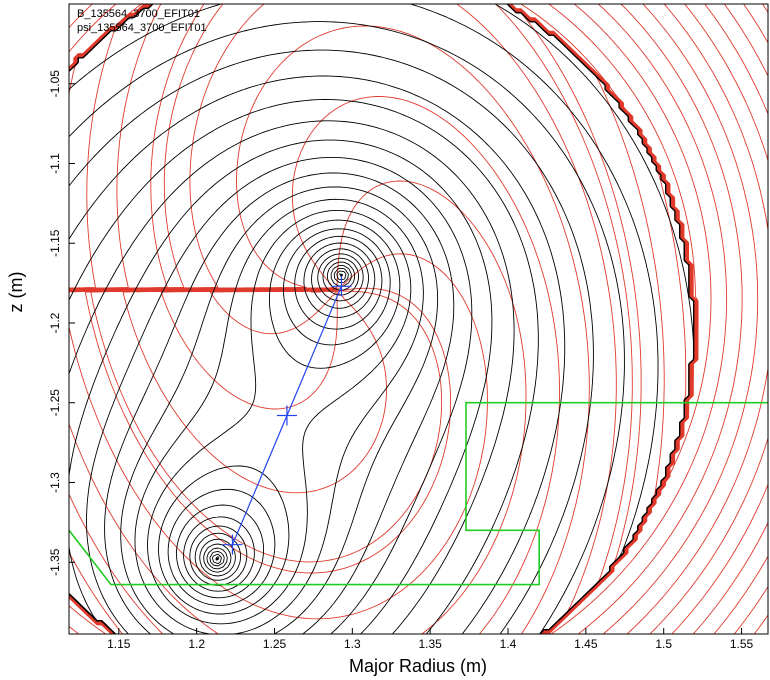  What do you see at coordinates (418, 666) in the screenshot?
I see `x-axis-title: Major Radius (m)` at bounding box center [418, 666].